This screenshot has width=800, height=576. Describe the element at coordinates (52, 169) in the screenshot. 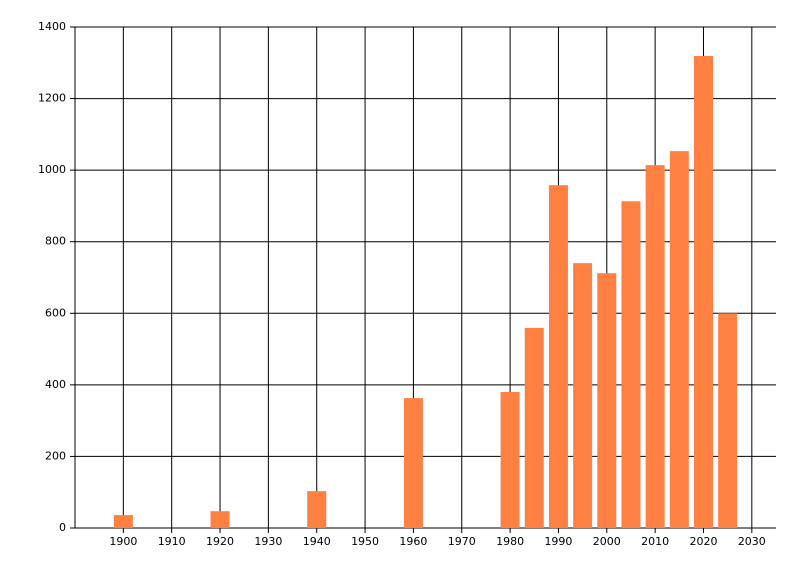

I see `y-tick-label: 1000` at that location.